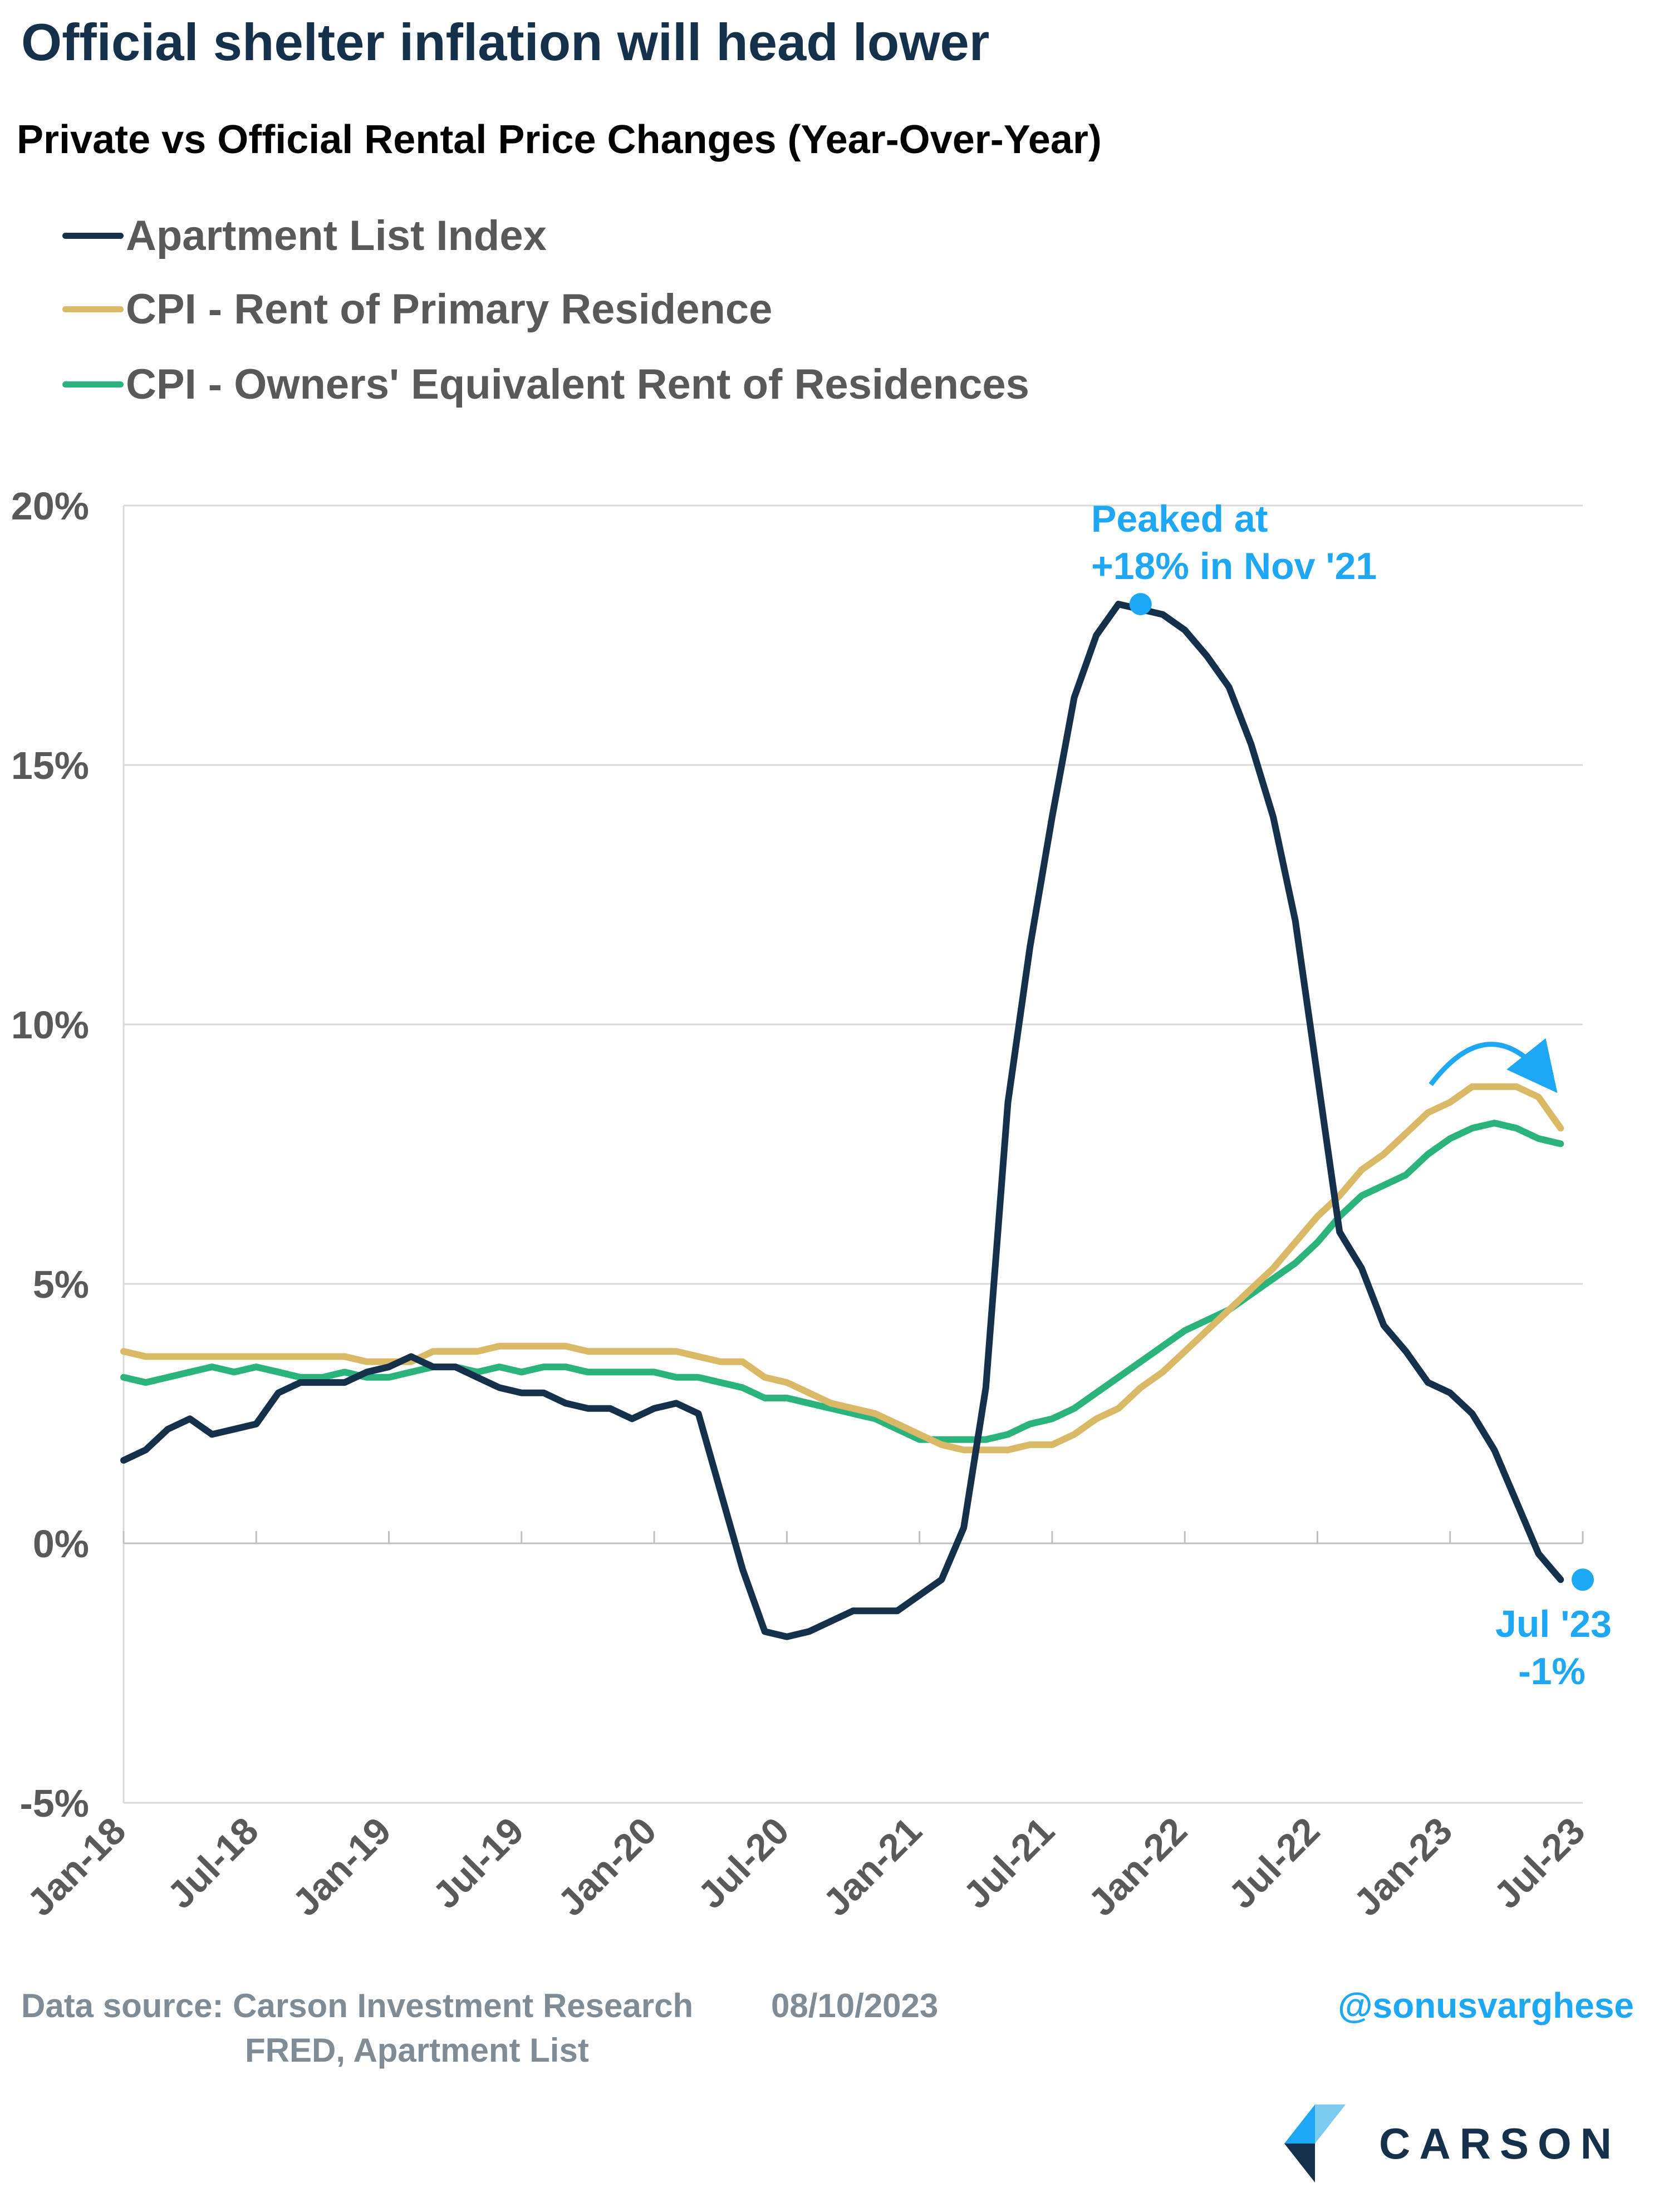 The height and width of the screenshot is (2212, 1654). What do you see at coordinates (1486, 2005) in the screenshot?
I see `twitter-handle: @sonusvarghese` at bounding box center [1486, 2005].